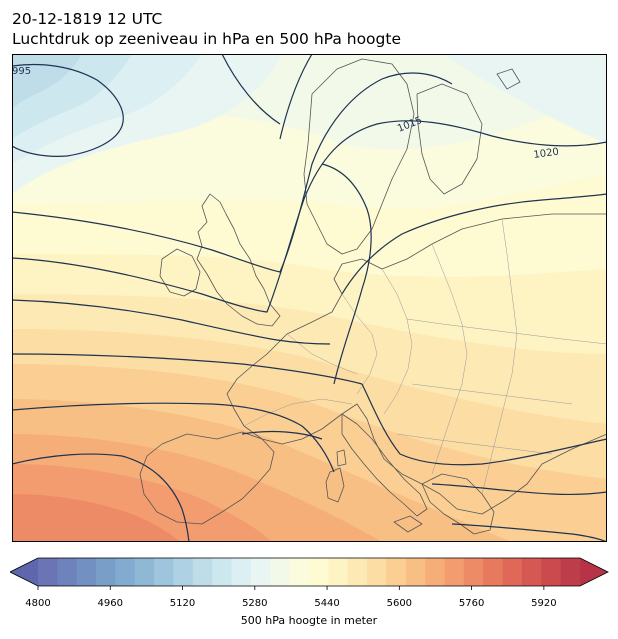  Describe the element at coordinates (87, 19) in the screenshot. I see `map-title-line-1: 20-12-1819 12 UTC` at that location.